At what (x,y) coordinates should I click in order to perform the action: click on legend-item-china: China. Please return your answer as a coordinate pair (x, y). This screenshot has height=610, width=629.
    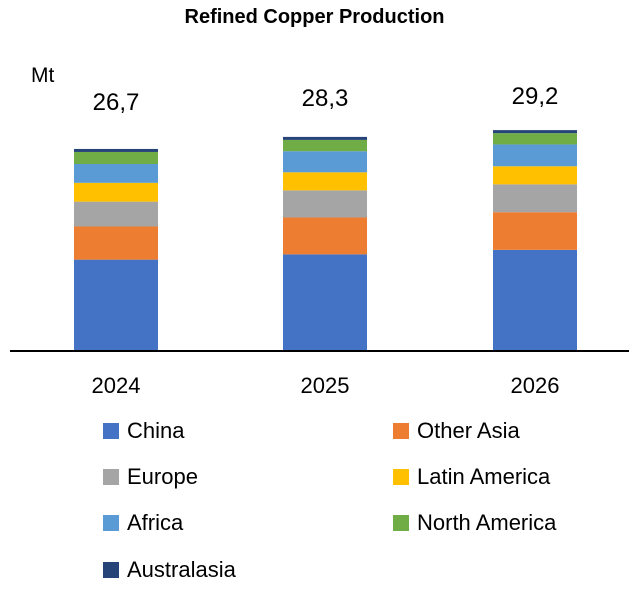
    Looking at the image, I should click on (143, 431).